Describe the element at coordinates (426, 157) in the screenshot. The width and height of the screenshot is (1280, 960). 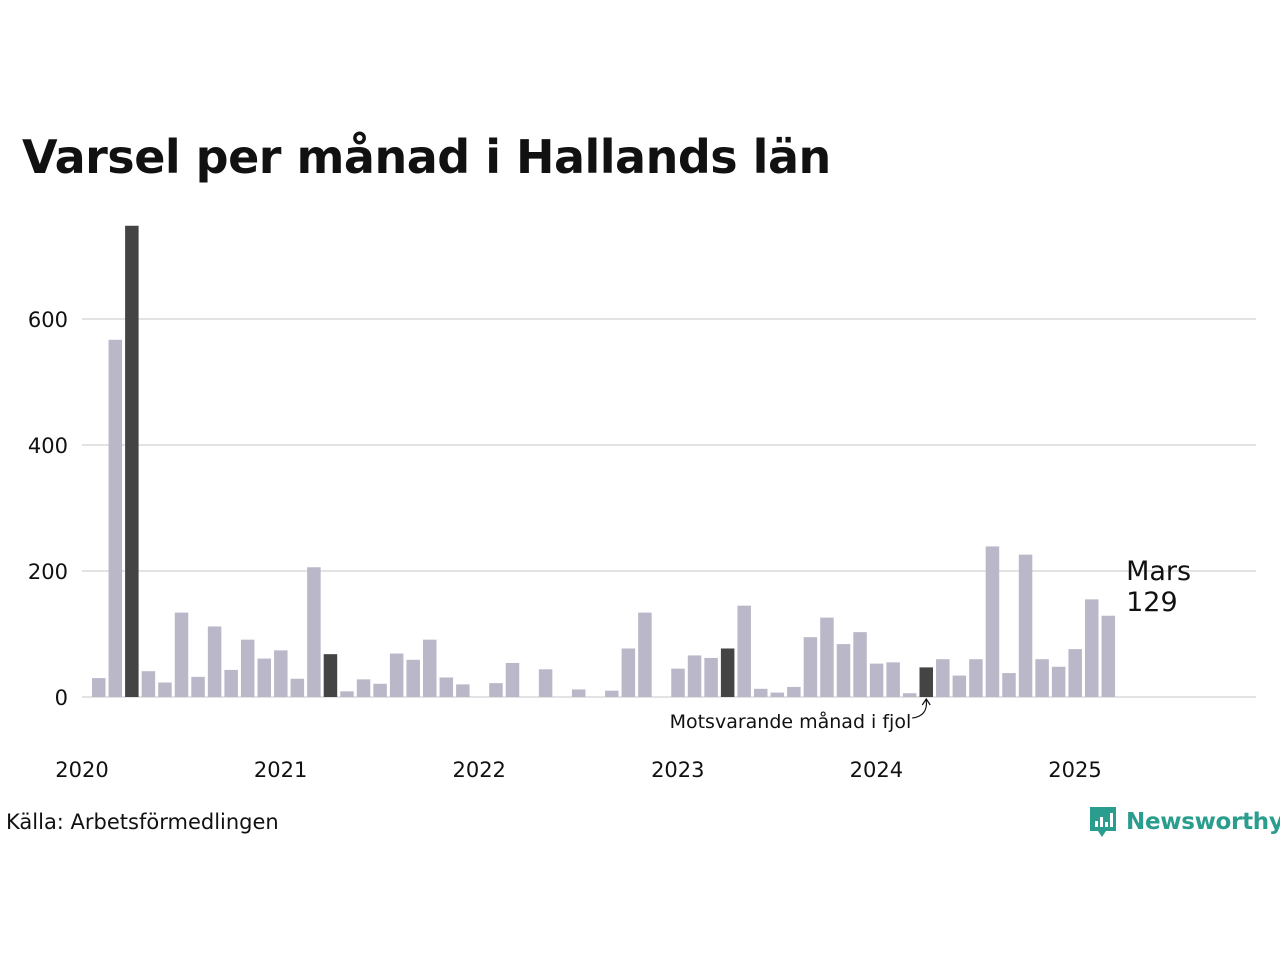
I see `chart-title: Varsel per månad i Hallands län` at that location.